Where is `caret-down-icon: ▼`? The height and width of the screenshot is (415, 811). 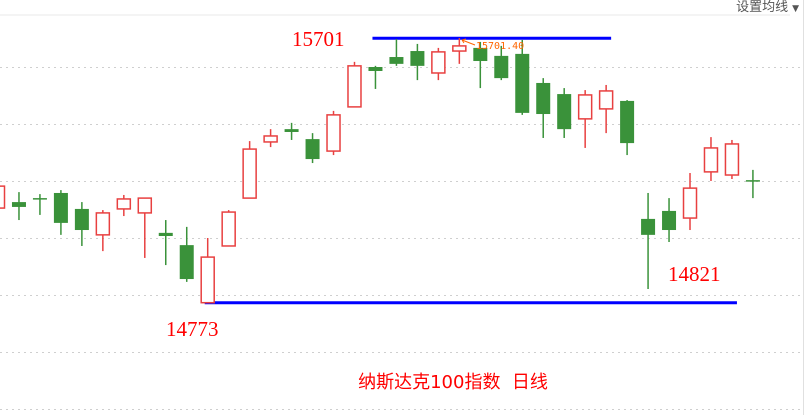 caret-down-icon: ▼ is located at coordinates (795, 9).